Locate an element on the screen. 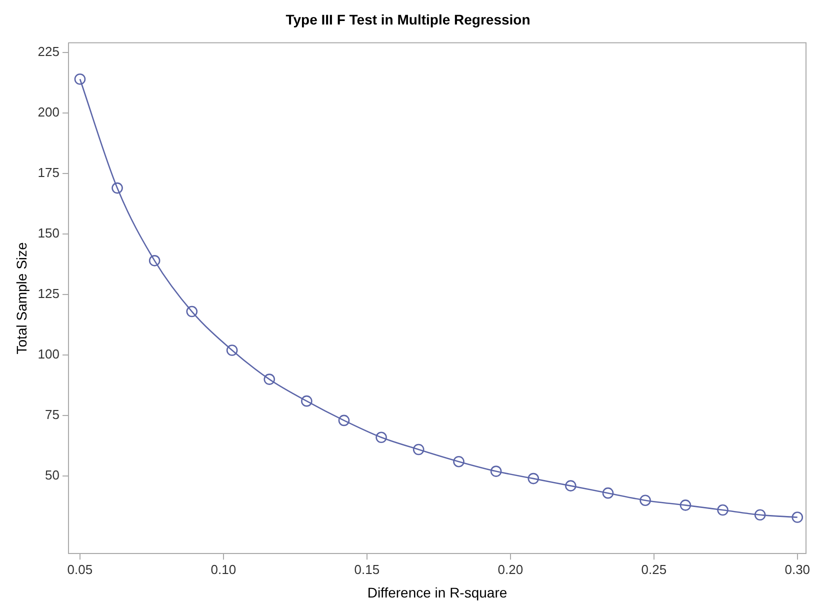 The image size is (814, 612). y-axis-title: Total Sample Size is located at coordinates (21, 298).